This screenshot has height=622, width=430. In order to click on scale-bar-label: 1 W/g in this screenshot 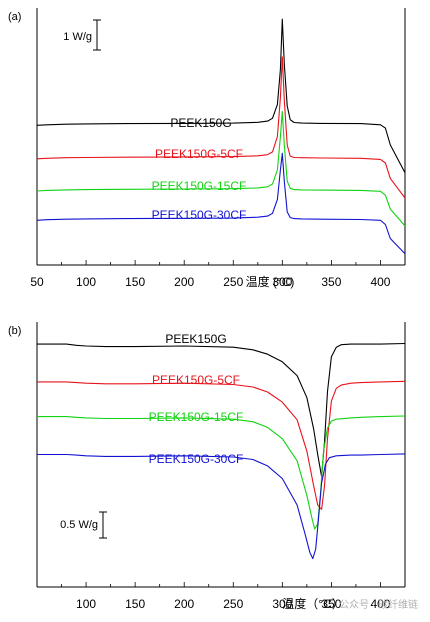, I will do `click(77, 37)`.